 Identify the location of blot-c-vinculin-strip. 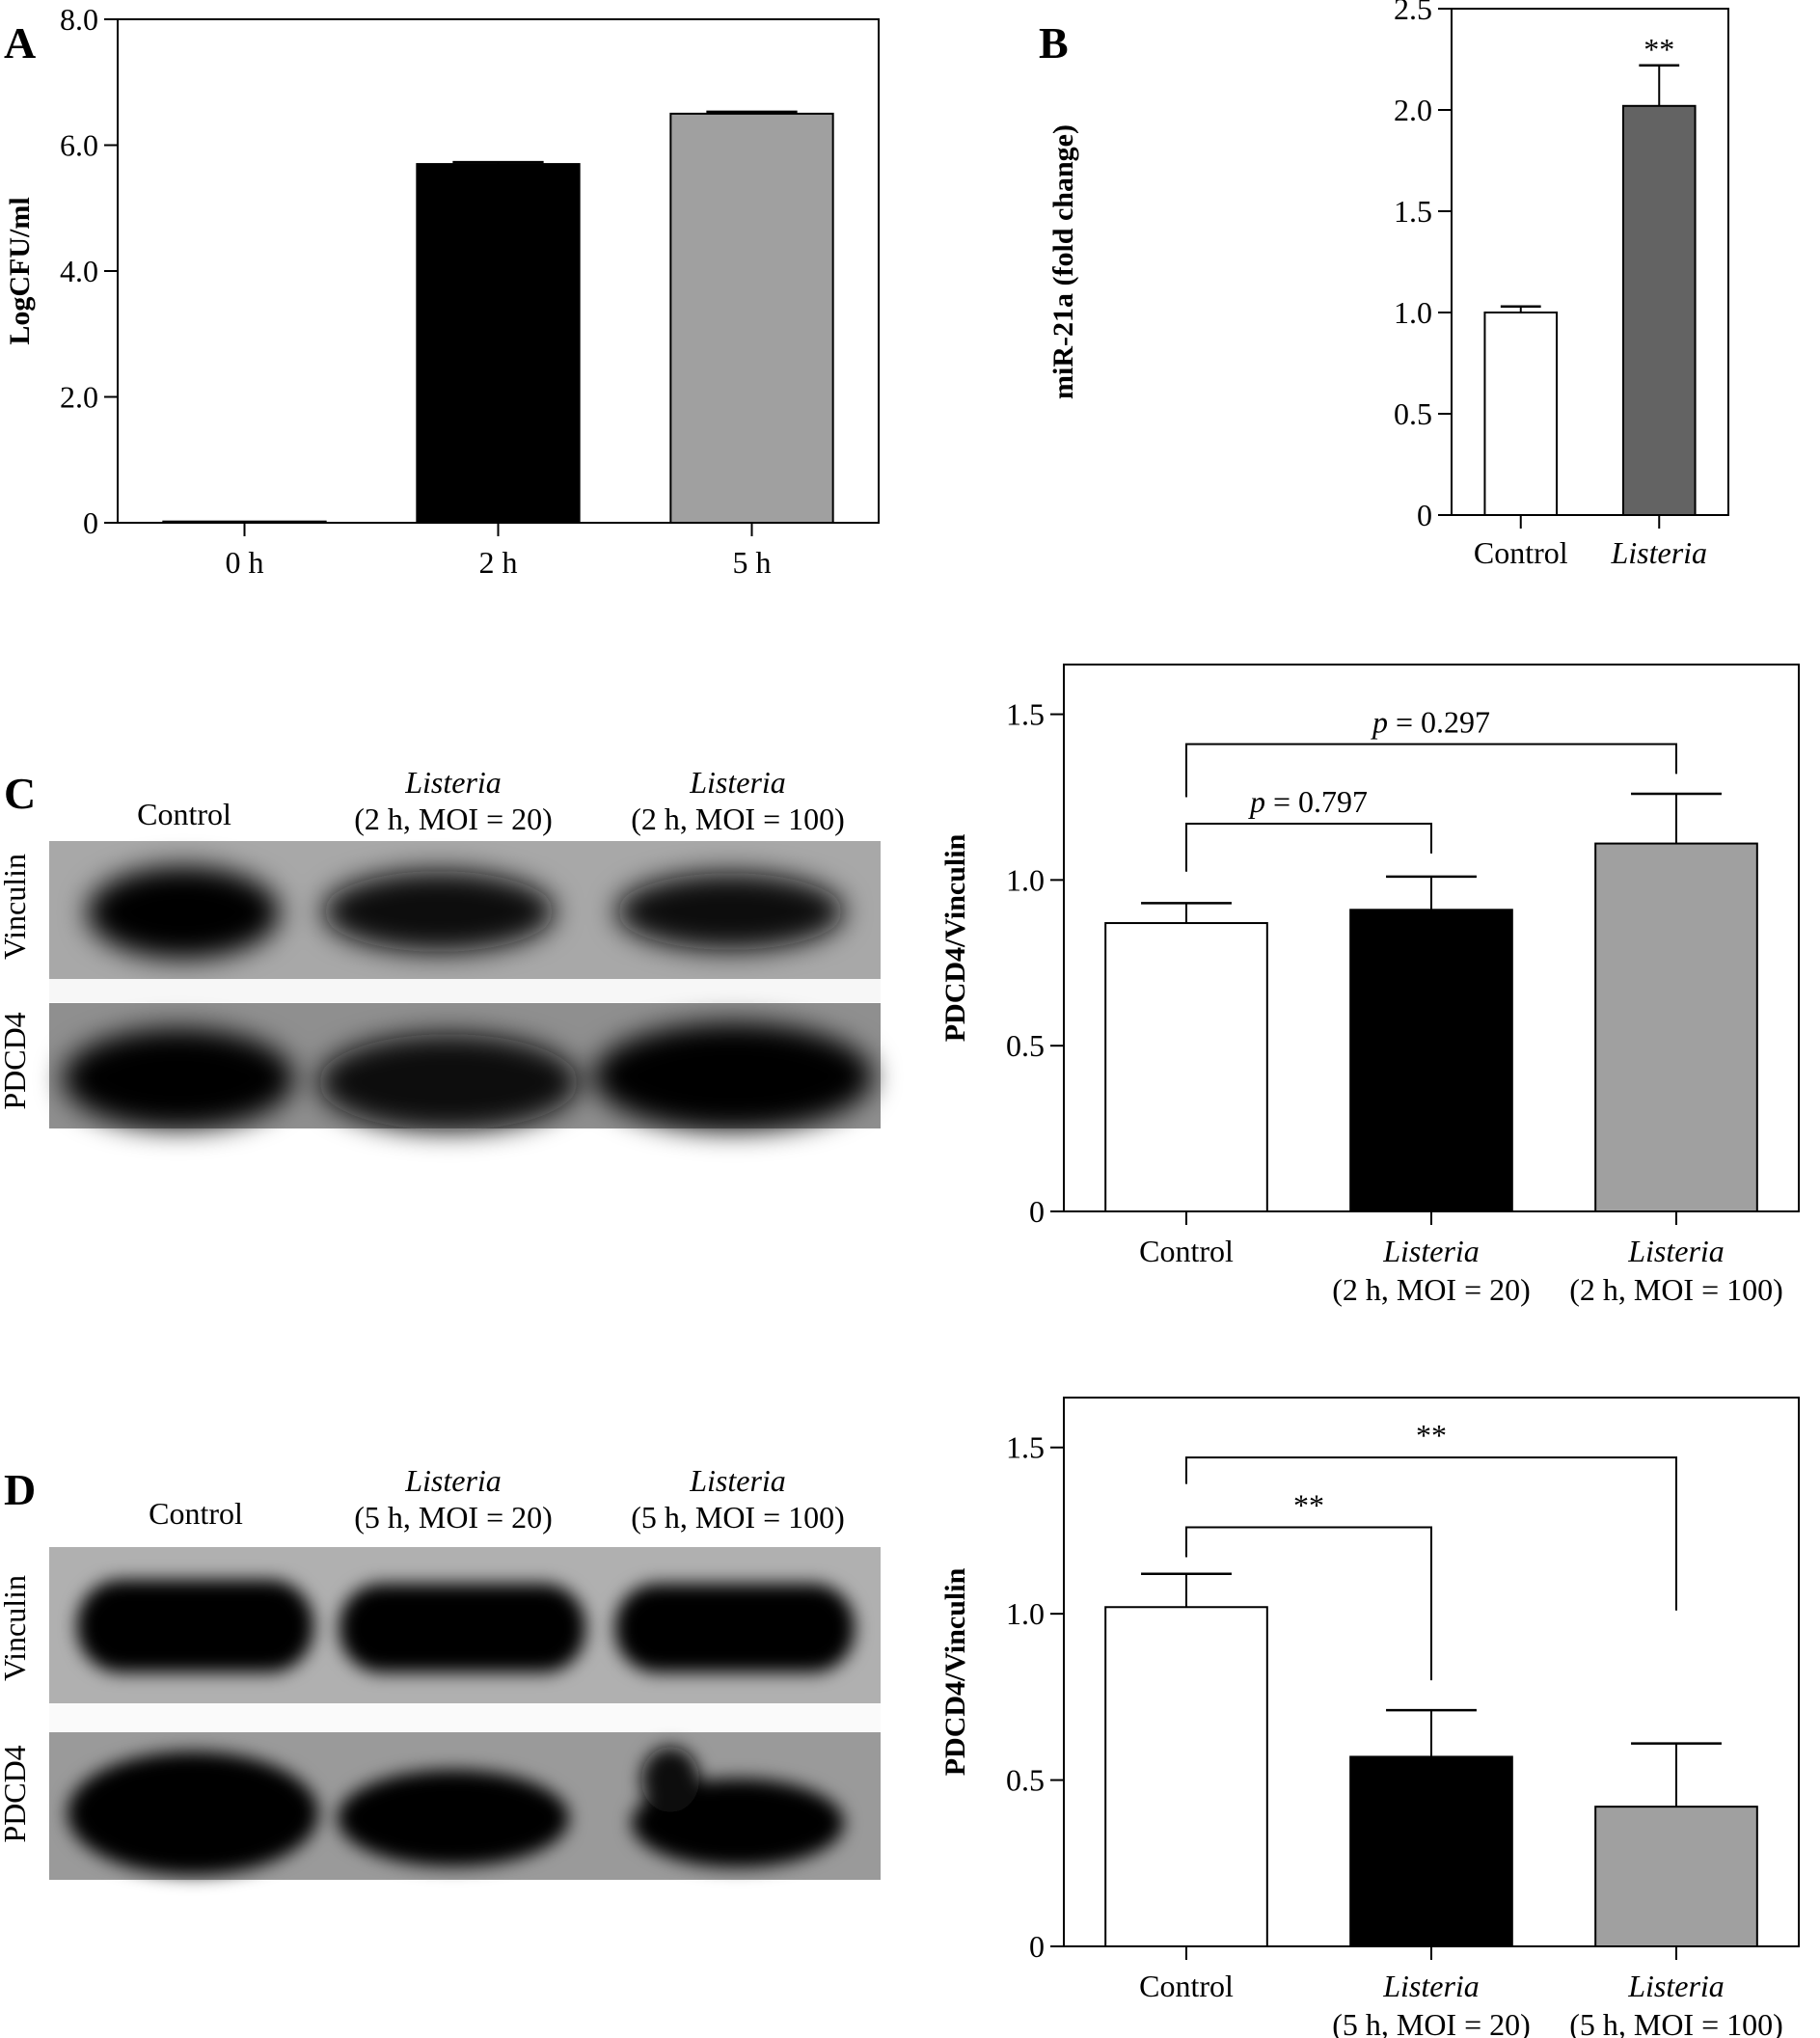
(465, 910).